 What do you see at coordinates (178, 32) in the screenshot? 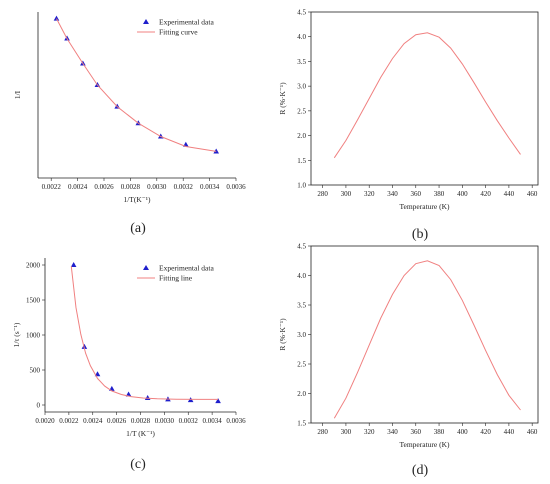
I see `legend-label: Fitting curve` at bounding box center [178, 32].